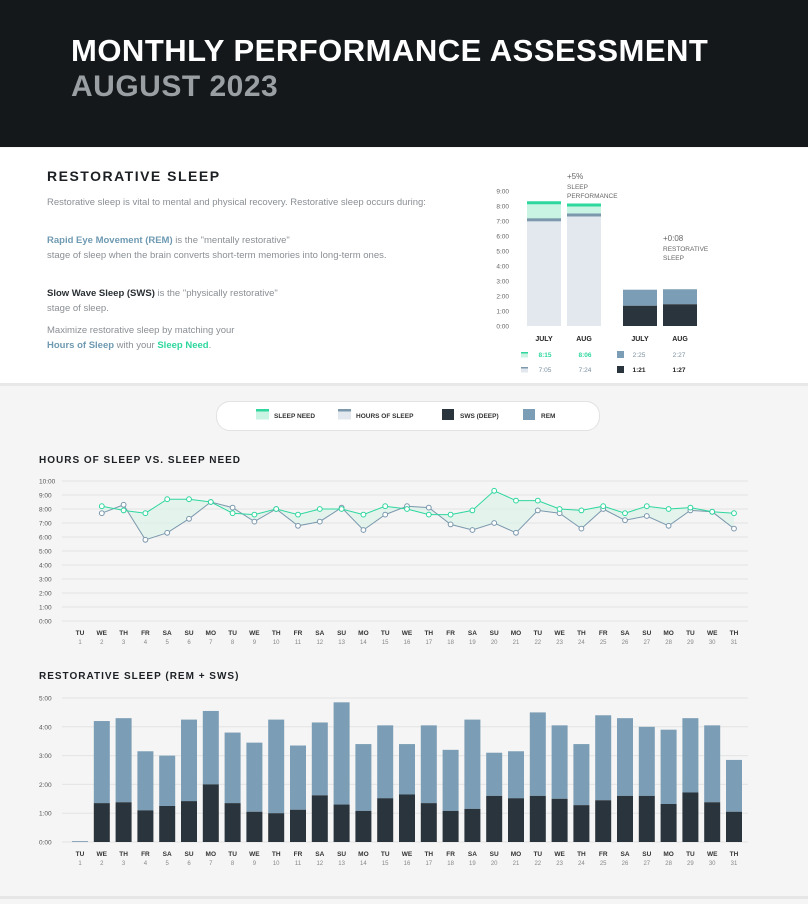  I want to click on bar-xtick-day: TH, so click(276, 854).